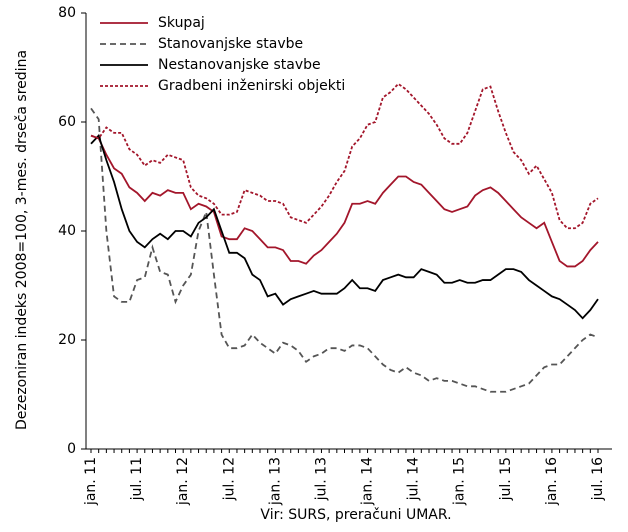  Describe the element at coordinates (598, 479) in the screenshot. I see `x-tick-label: jul. 16` at that location.